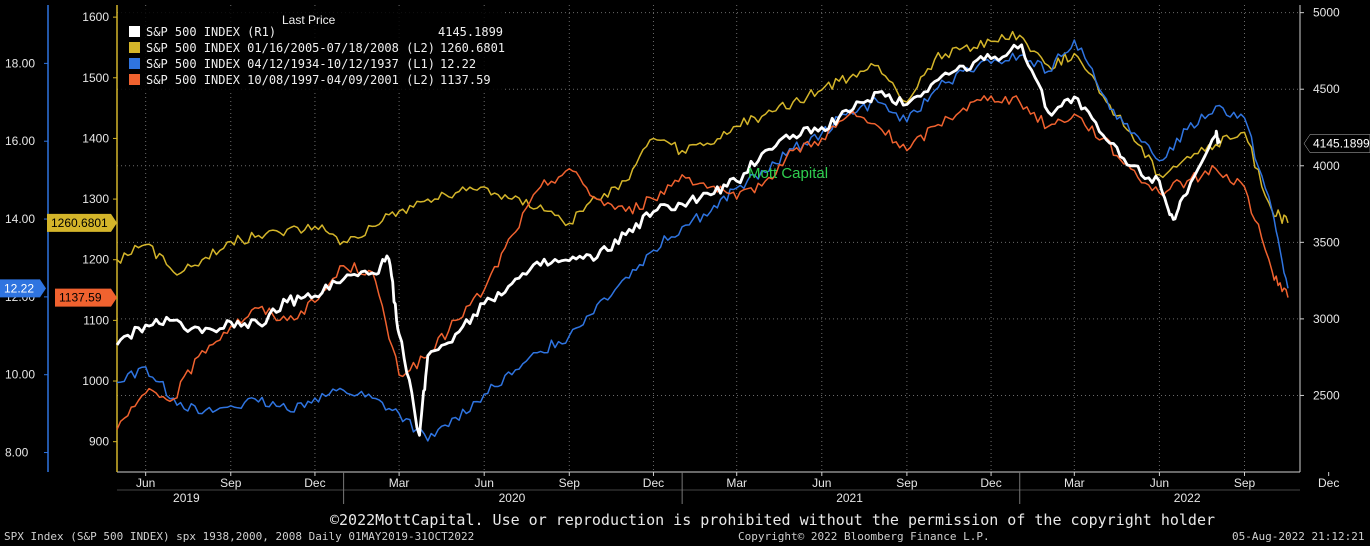  What do you see at coordinates (512, 498) in the screenshot?
I see `x-year-label-1: 2020` at bounding box center [512, 498].